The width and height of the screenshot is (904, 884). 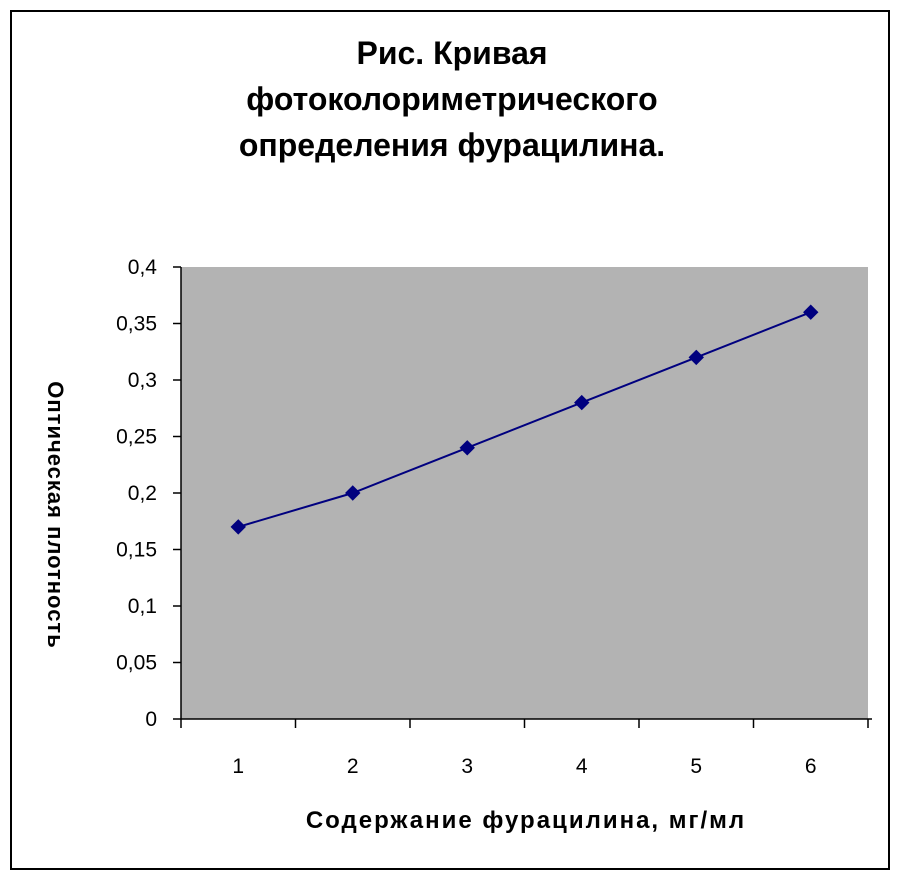 What do you see at coordinates (136, 550) in the screenshot?
I see `y-tick-label: 0,15` at bounding box center [136, 550].